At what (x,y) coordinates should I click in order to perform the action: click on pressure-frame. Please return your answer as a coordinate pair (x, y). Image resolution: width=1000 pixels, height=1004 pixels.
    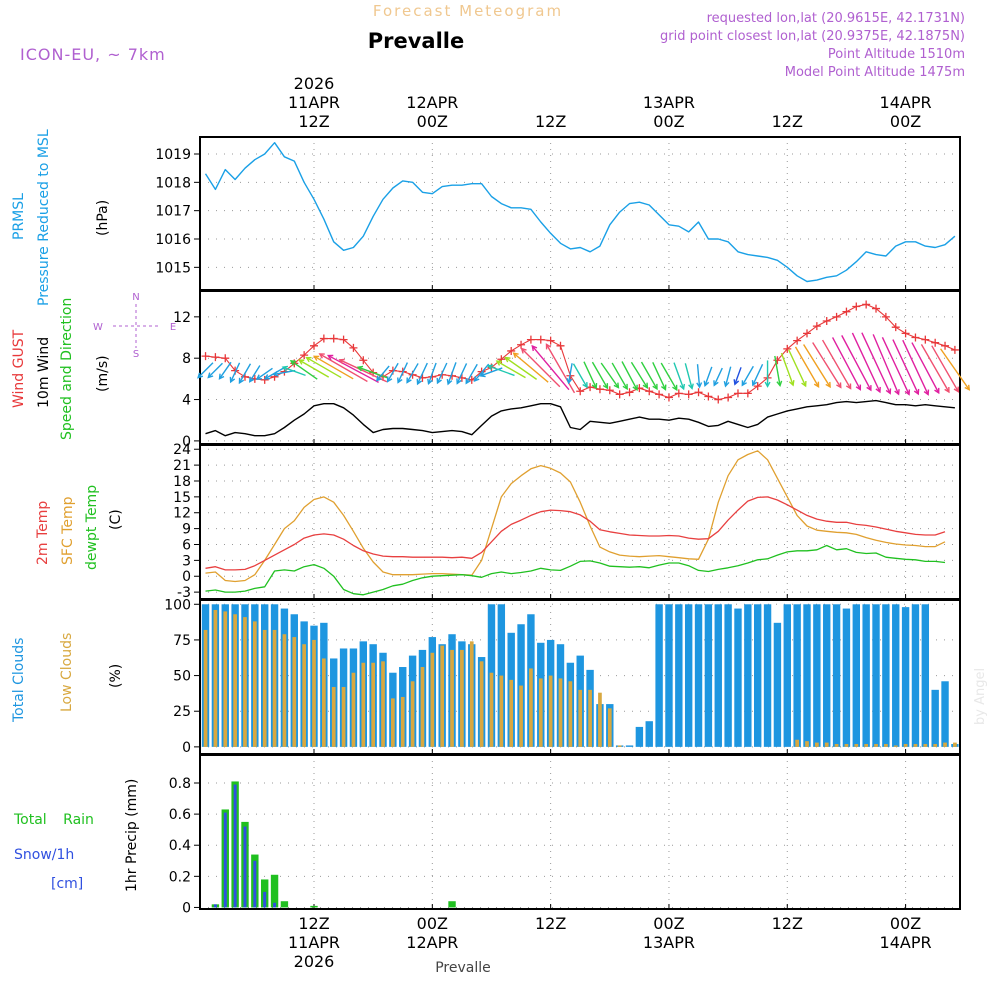
    Looking at the image, I should click on (580, 213).